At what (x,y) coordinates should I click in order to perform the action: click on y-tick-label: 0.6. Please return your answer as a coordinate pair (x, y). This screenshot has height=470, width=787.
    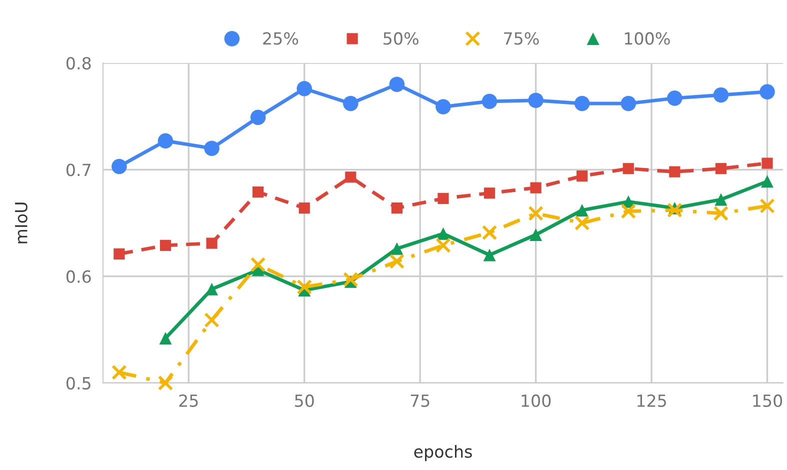
    Looking at the image, I should click on (78, 276).